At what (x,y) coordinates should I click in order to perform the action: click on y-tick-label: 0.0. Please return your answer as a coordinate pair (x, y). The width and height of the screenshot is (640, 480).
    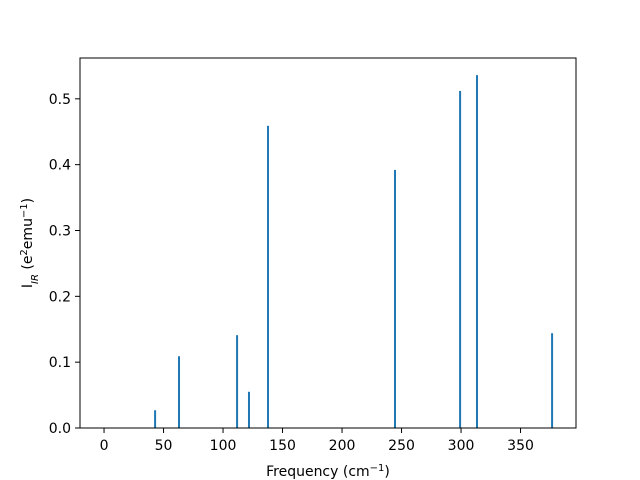
    Looking at the image, I should click on (60, 429).